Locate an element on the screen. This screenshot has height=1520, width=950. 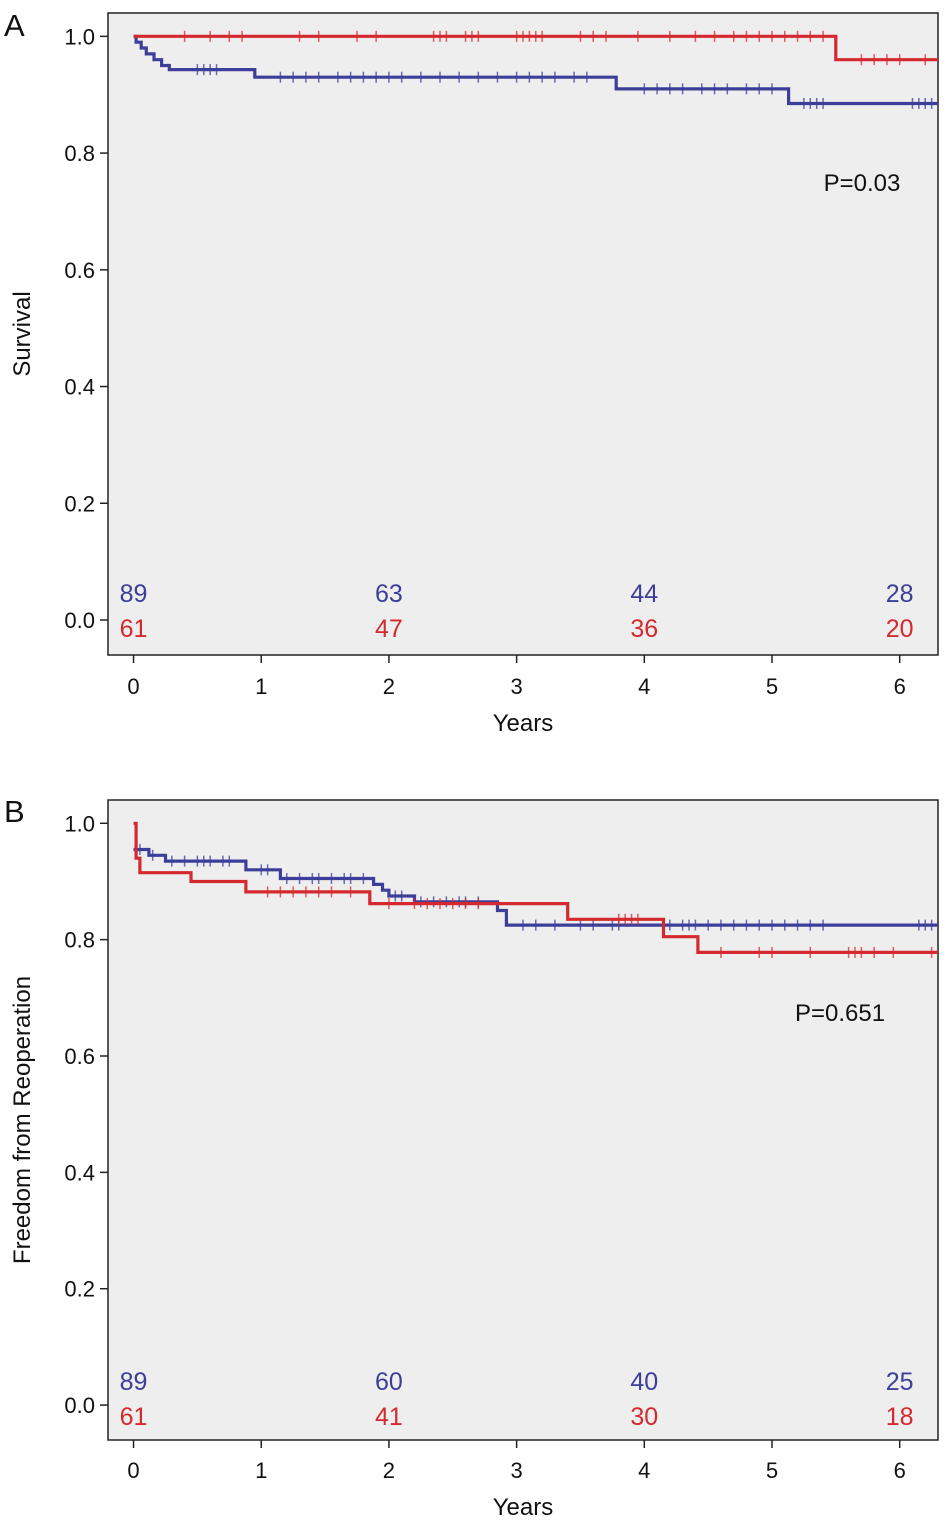
at-risk-blue: 63 is located at coordinates (389, 594).